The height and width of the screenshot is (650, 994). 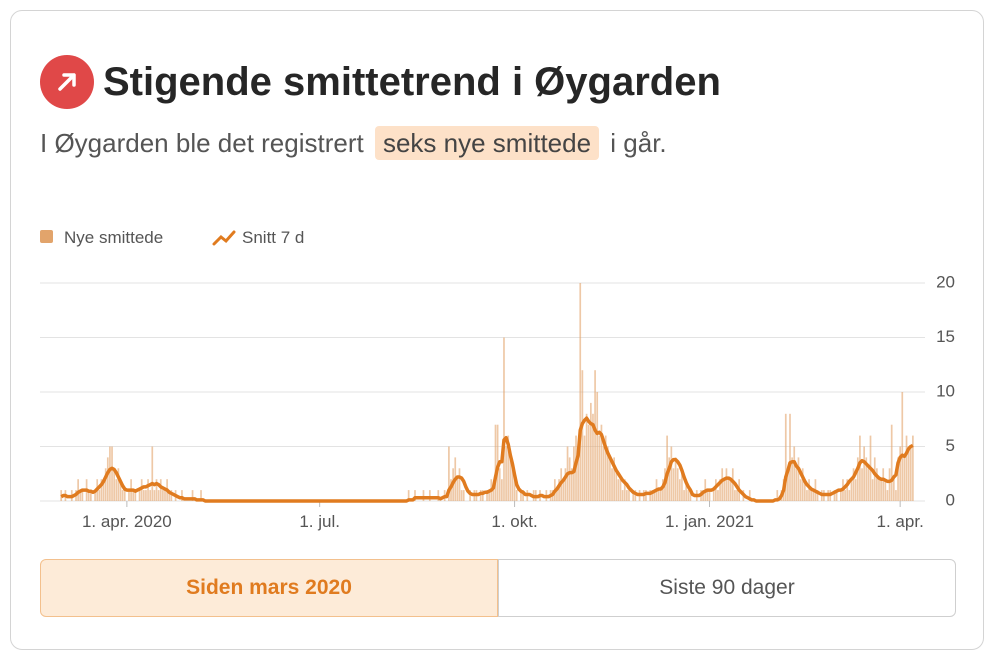 I want to click on x-tick-label: 1. jul., so click(x=319, y=521).